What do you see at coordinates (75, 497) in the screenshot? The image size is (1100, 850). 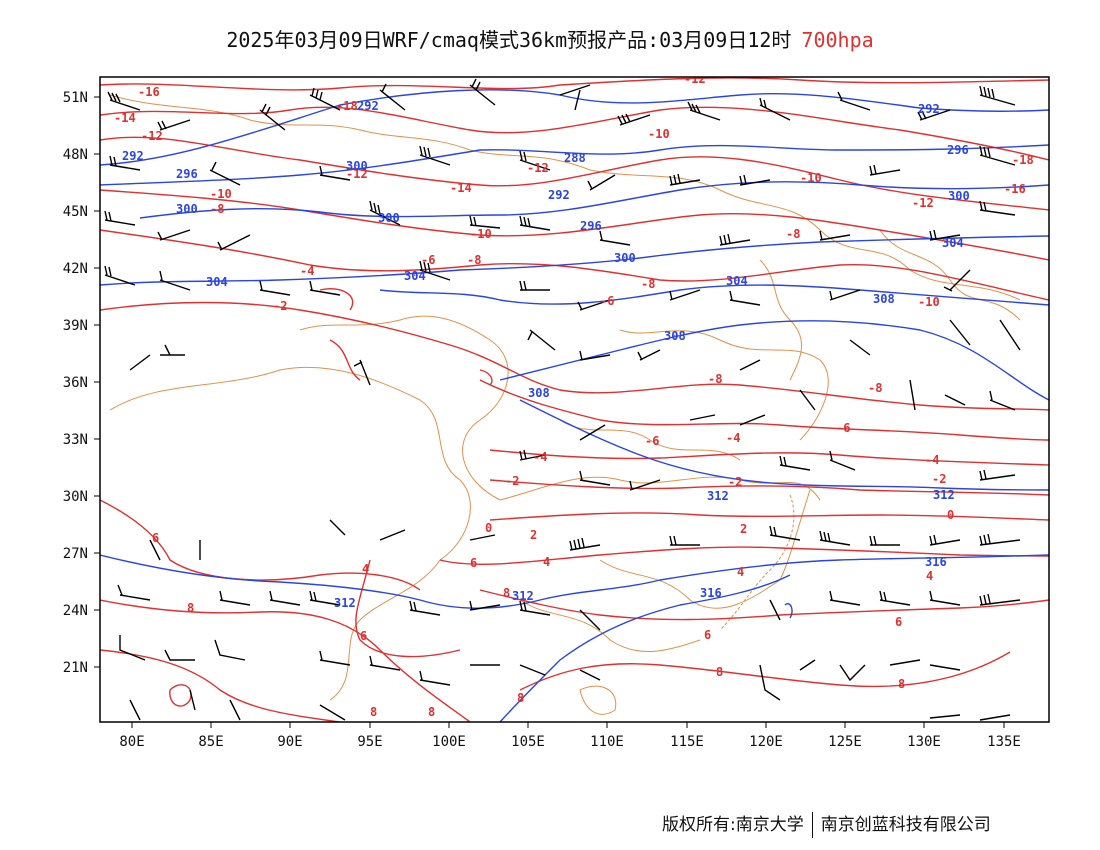 I see `lat-tick-label: 30N` at bounding box center [75, 497].